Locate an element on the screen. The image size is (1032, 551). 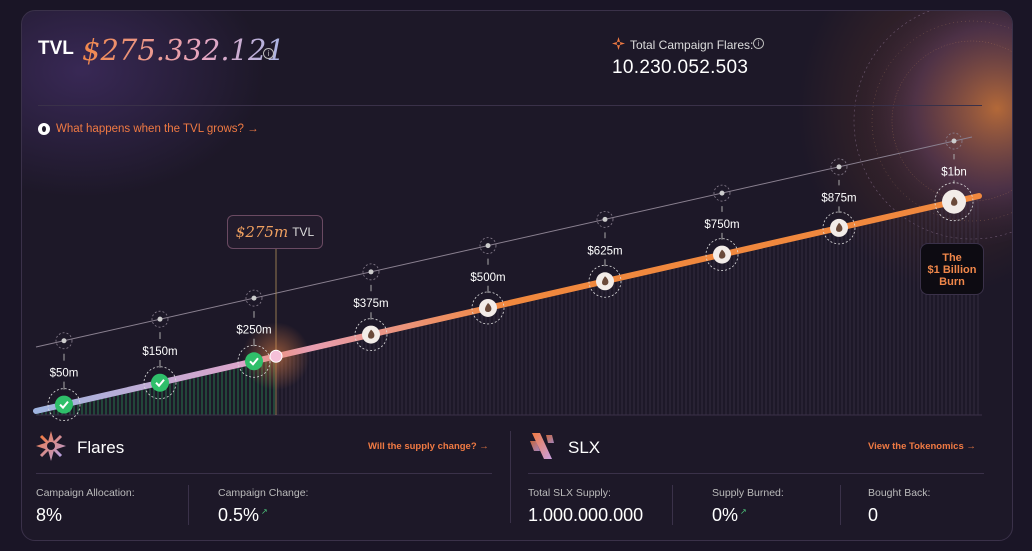
milestone-label: $875m is located at coordinates (838, 198).